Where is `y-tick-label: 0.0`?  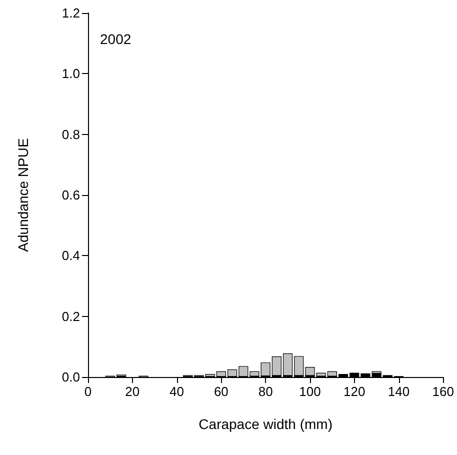 y-tick-label: 0.0 is located at coordinates (71, 377).